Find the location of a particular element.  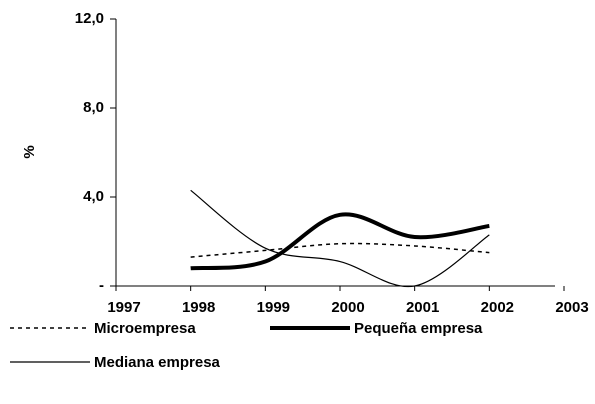

x-tick-label: 2003 is located at coordinates (571, 307).